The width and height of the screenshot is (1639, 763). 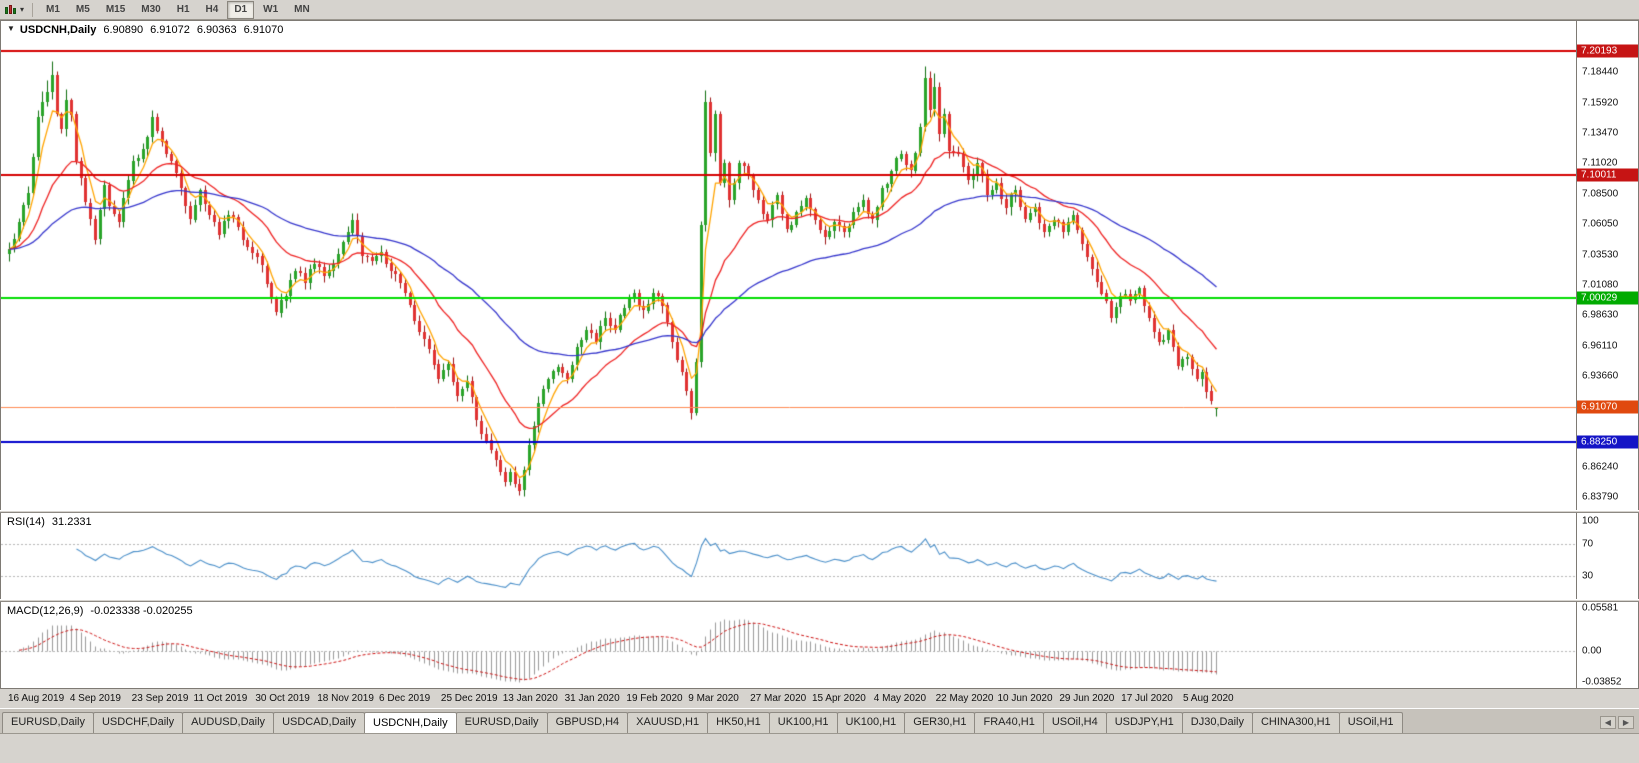 What do you see at coordinates (53, 9) in the screenshot?
I see `timeframe-m1-button: M1` at bounding box center [53, 9].